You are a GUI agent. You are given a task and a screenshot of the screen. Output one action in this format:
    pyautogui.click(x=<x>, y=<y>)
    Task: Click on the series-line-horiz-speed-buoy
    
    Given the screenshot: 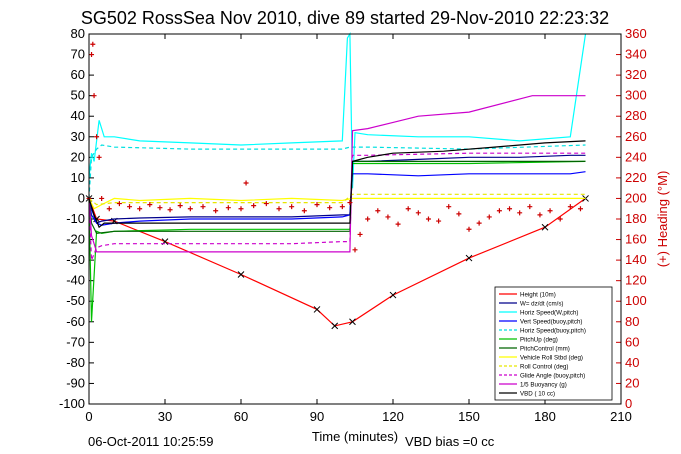 What is the action you would take?
    pyautogui.click(x=337, y=171)
    